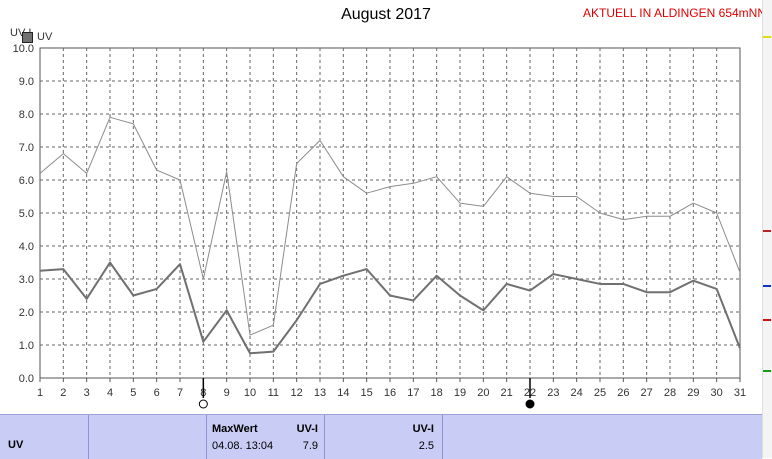 The image size is (772, 459). Describe the element at coordinates (343, 393) in the screenshot. I see `x-tick-label: 14` at that location.